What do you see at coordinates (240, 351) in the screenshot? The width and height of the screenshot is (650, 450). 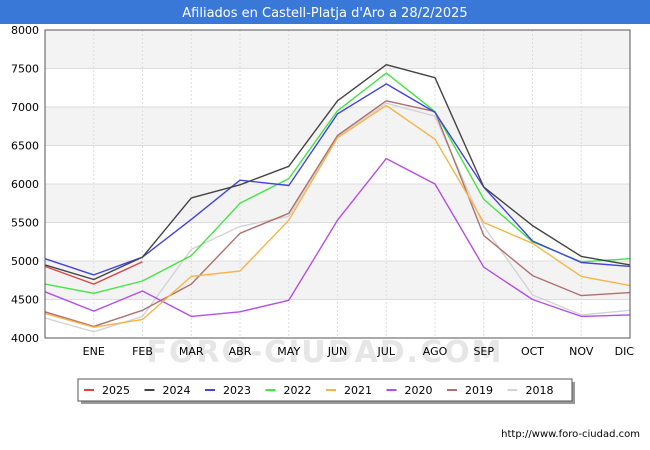 I see `x-tick-label: ABR` at bounding box center [240, 351].